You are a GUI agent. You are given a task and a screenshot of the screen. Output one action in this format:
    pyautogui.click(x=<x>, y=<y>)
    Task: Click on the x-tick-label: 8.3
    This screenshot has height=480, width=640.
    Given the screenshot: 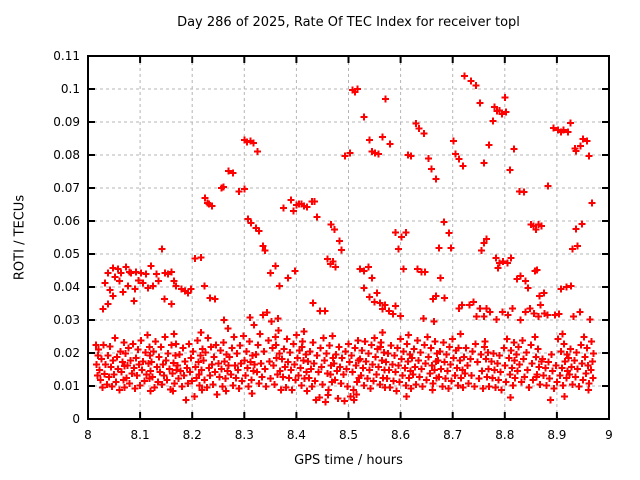 What is the action you would take?
    pyautogui.click(x=244, y=435)
    